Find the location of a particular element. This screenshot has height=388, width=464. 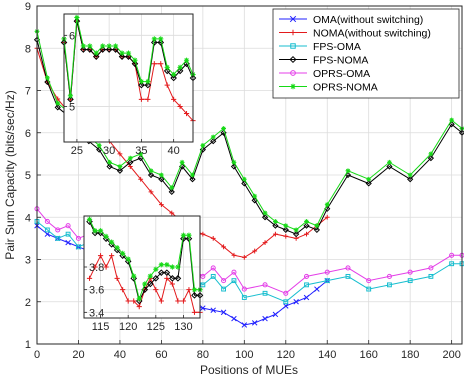

inset-y-tick-label: 3.4 is located at coordinates (96, 313).